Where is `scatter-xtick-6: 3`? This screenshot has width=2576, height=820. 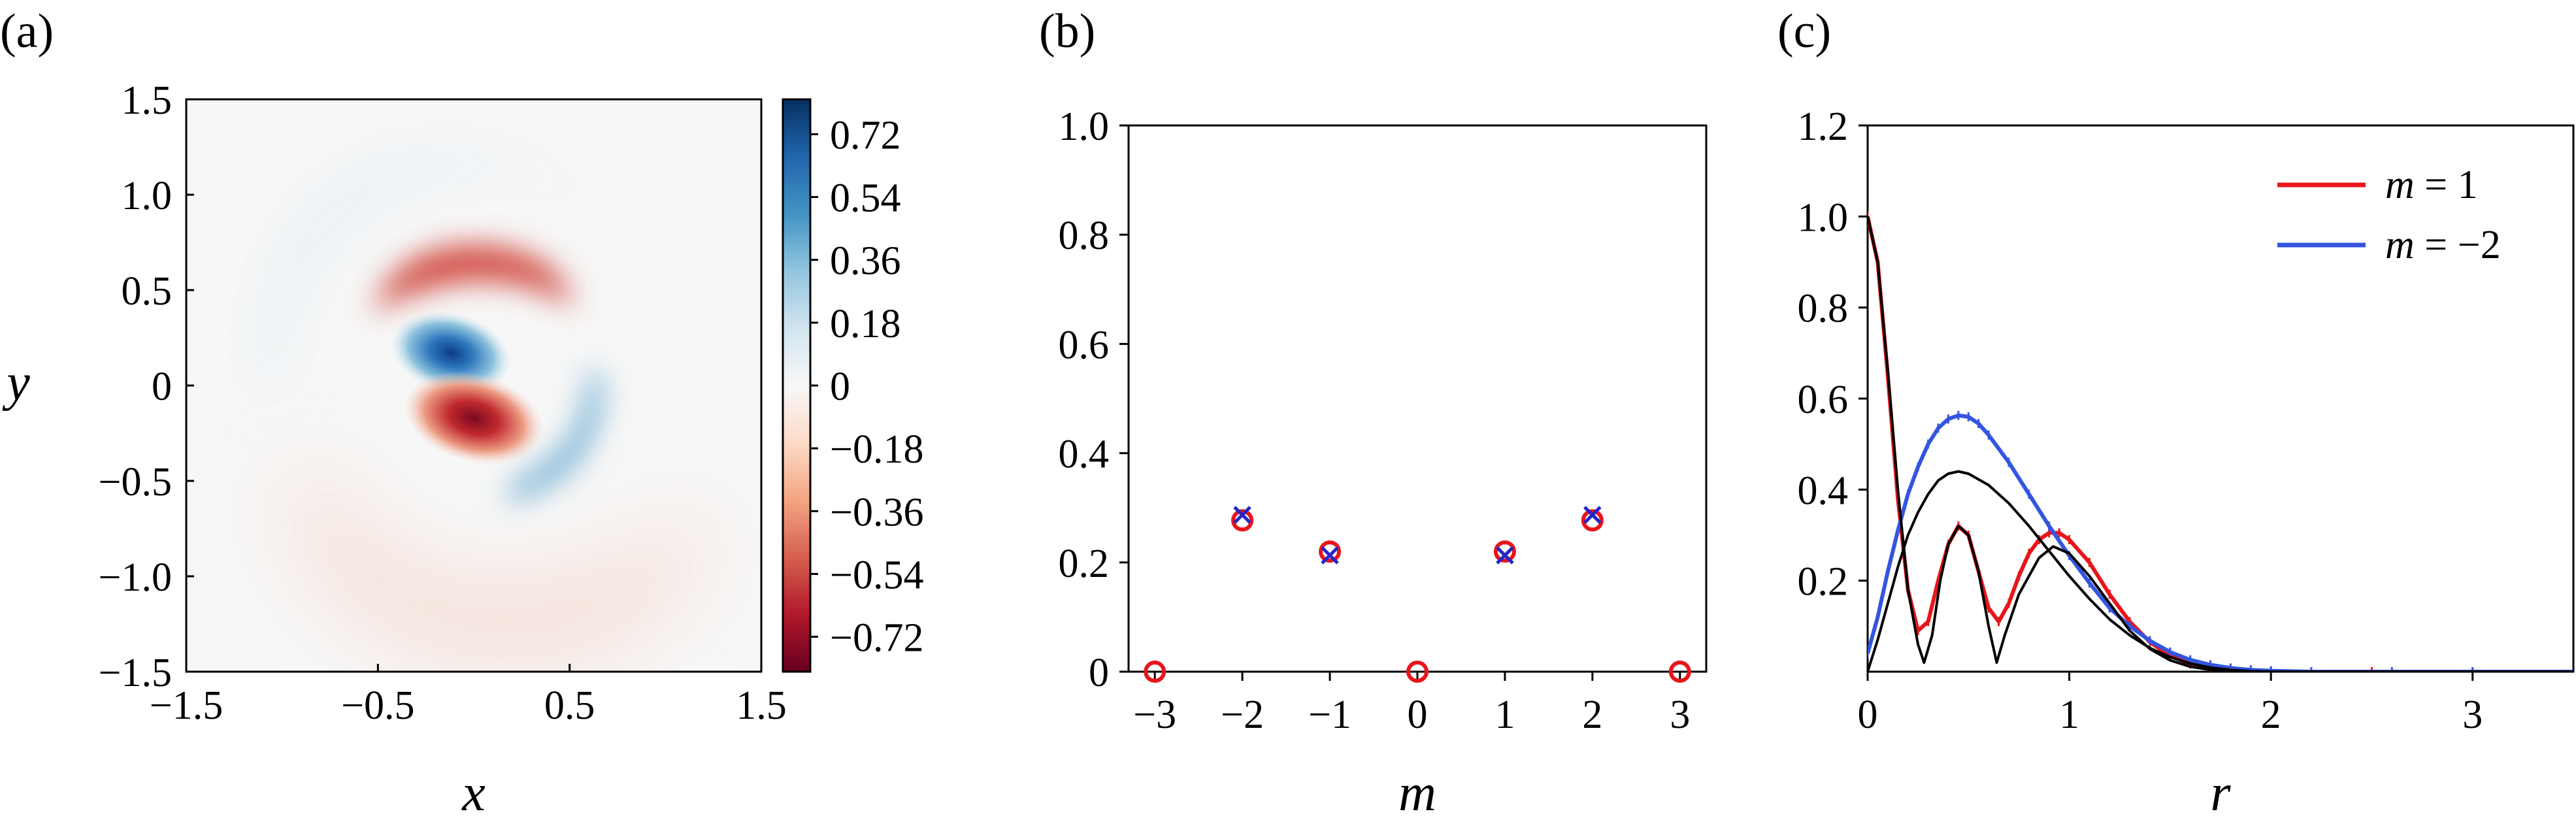
scatter-xtick-6: 3 is located at coordinates (1680, 715).